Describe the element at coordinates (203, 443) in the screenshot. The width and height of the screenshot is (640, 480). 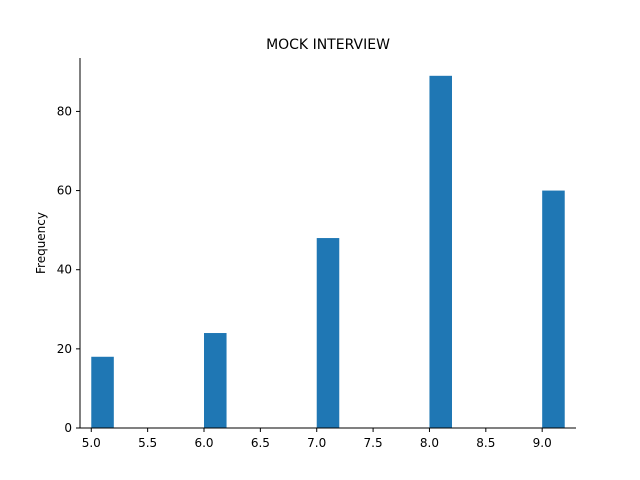
I see `x-tick-label: 6.0` at that location.